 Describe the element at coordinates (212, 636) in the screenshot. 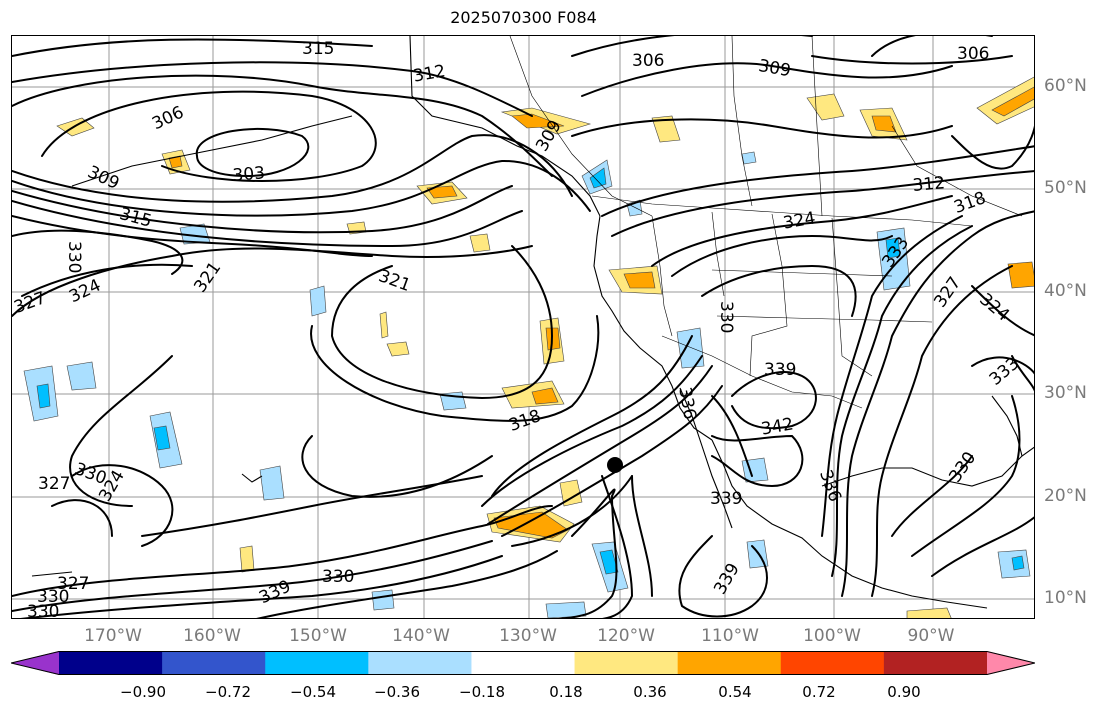

I see `lon-label: 160°W` at that location.